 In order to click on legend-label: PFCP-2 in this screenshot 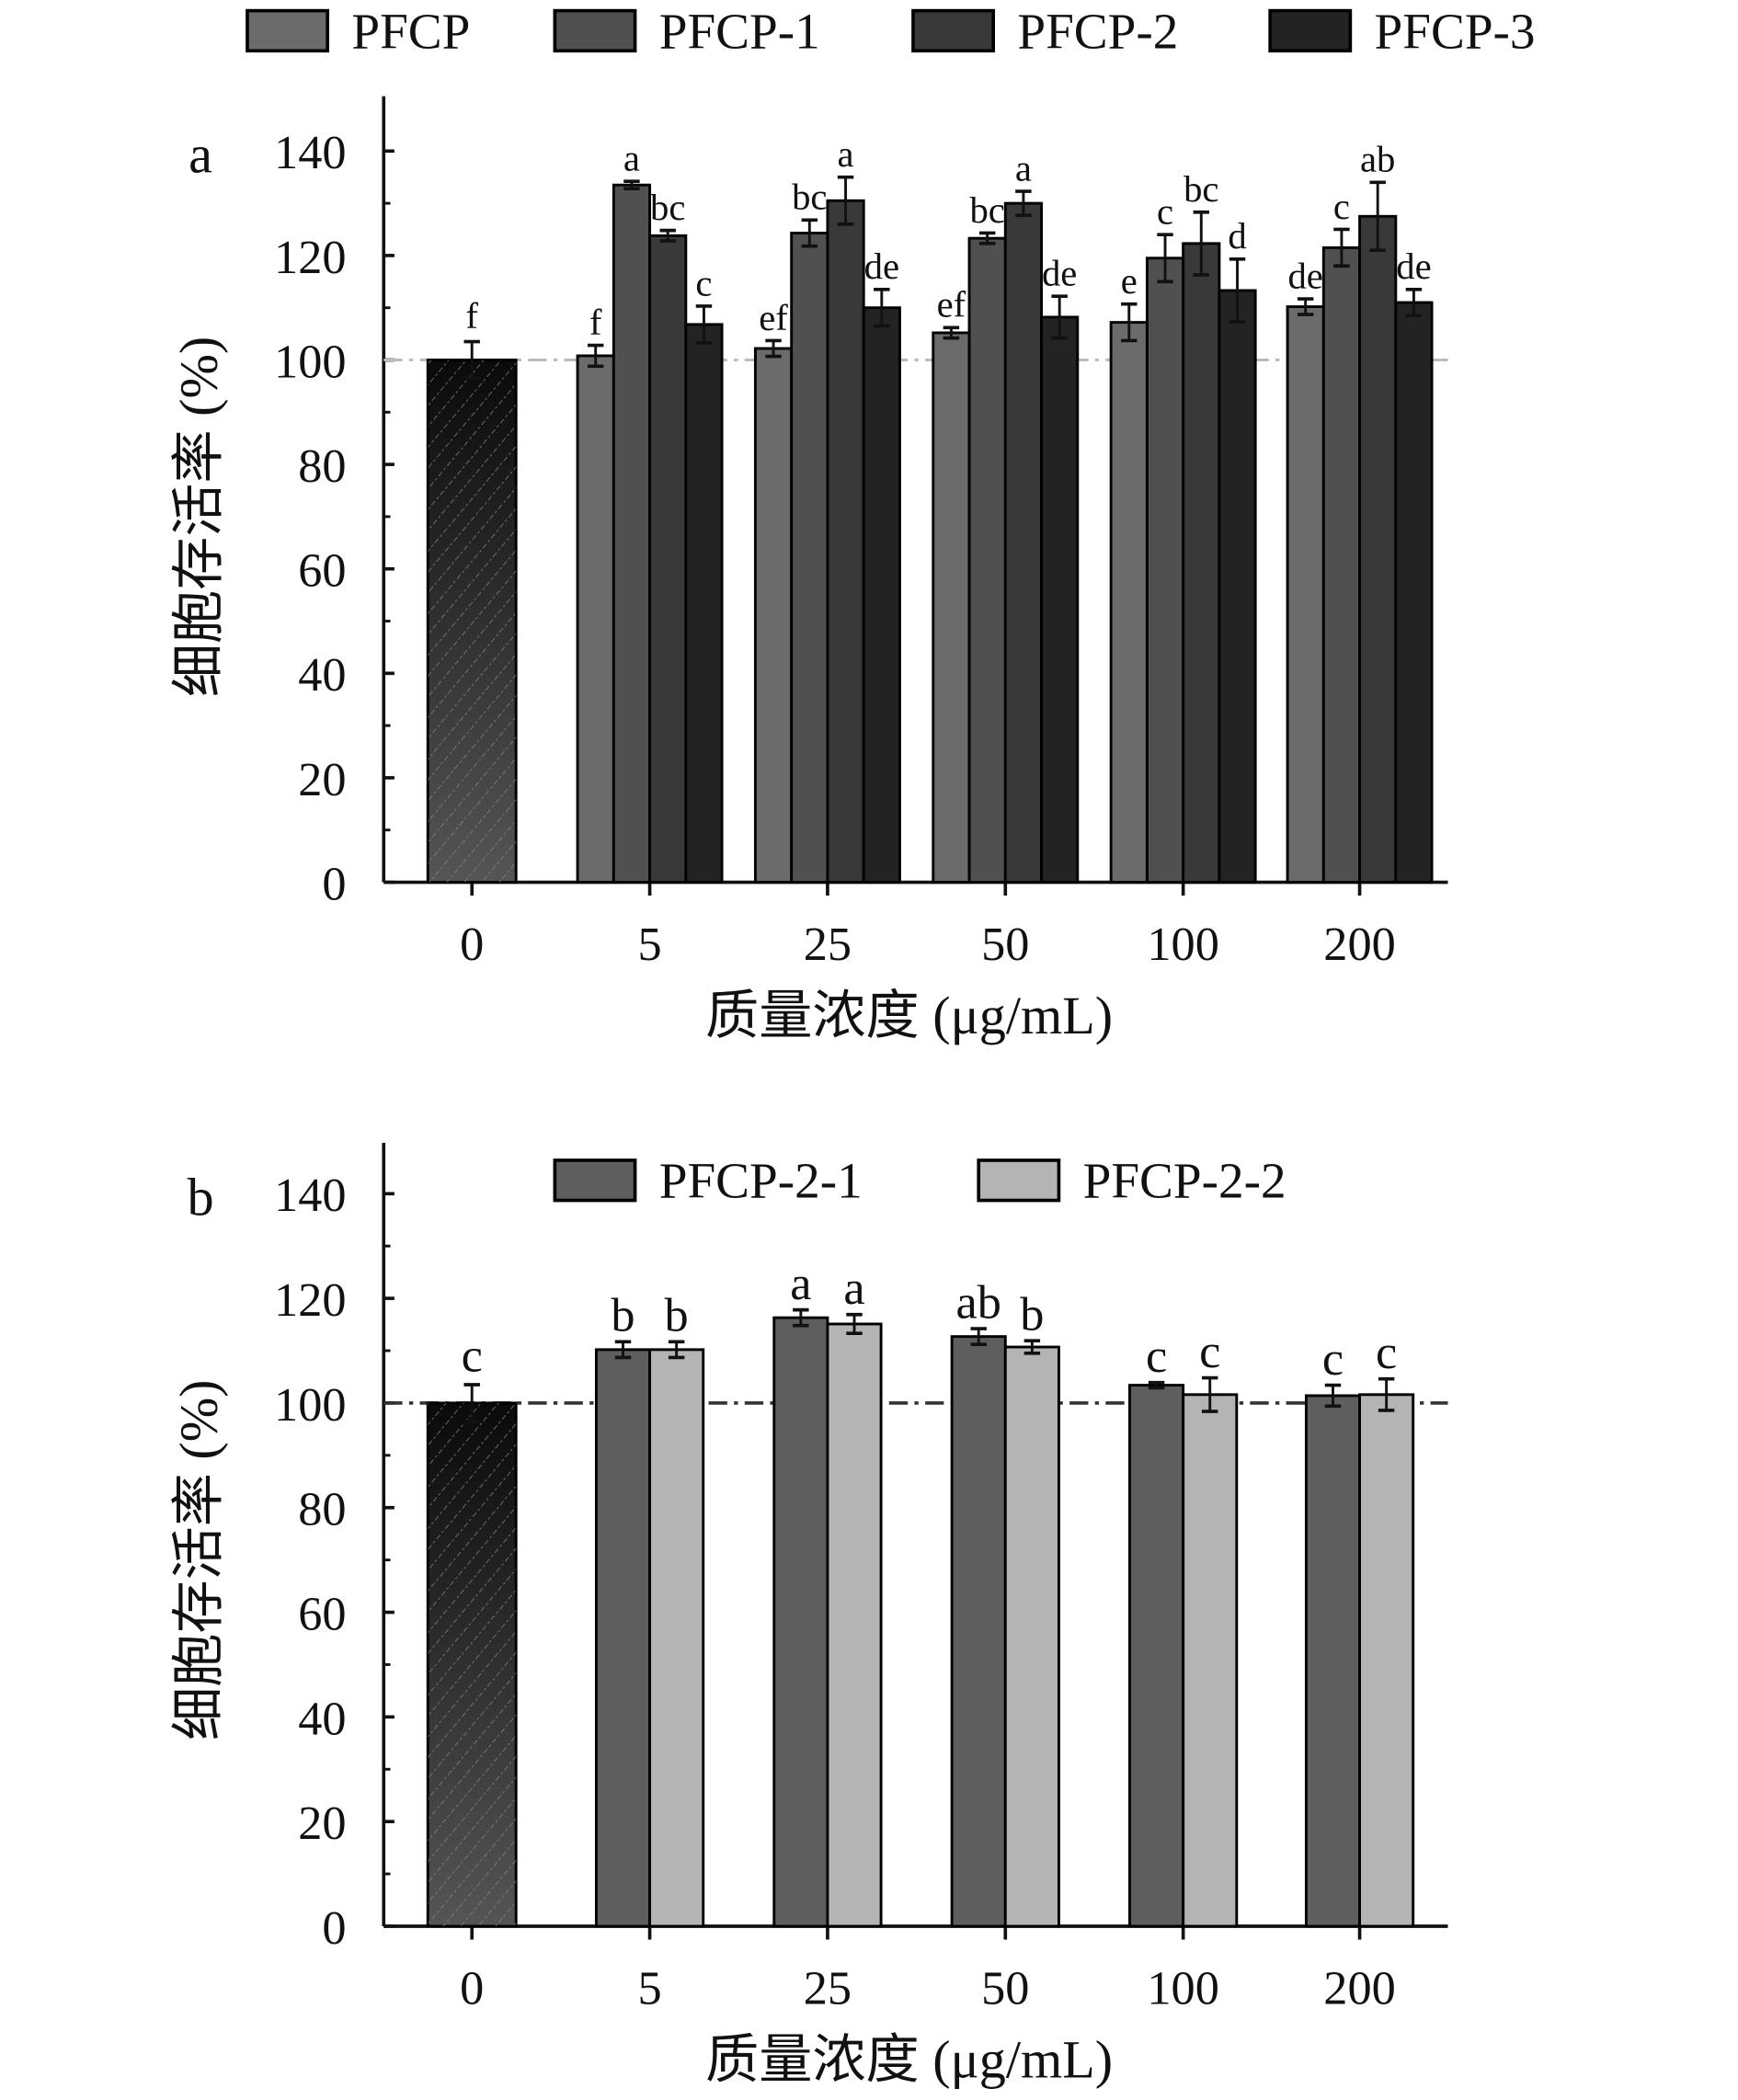, I will do `click(1098, 31)`.